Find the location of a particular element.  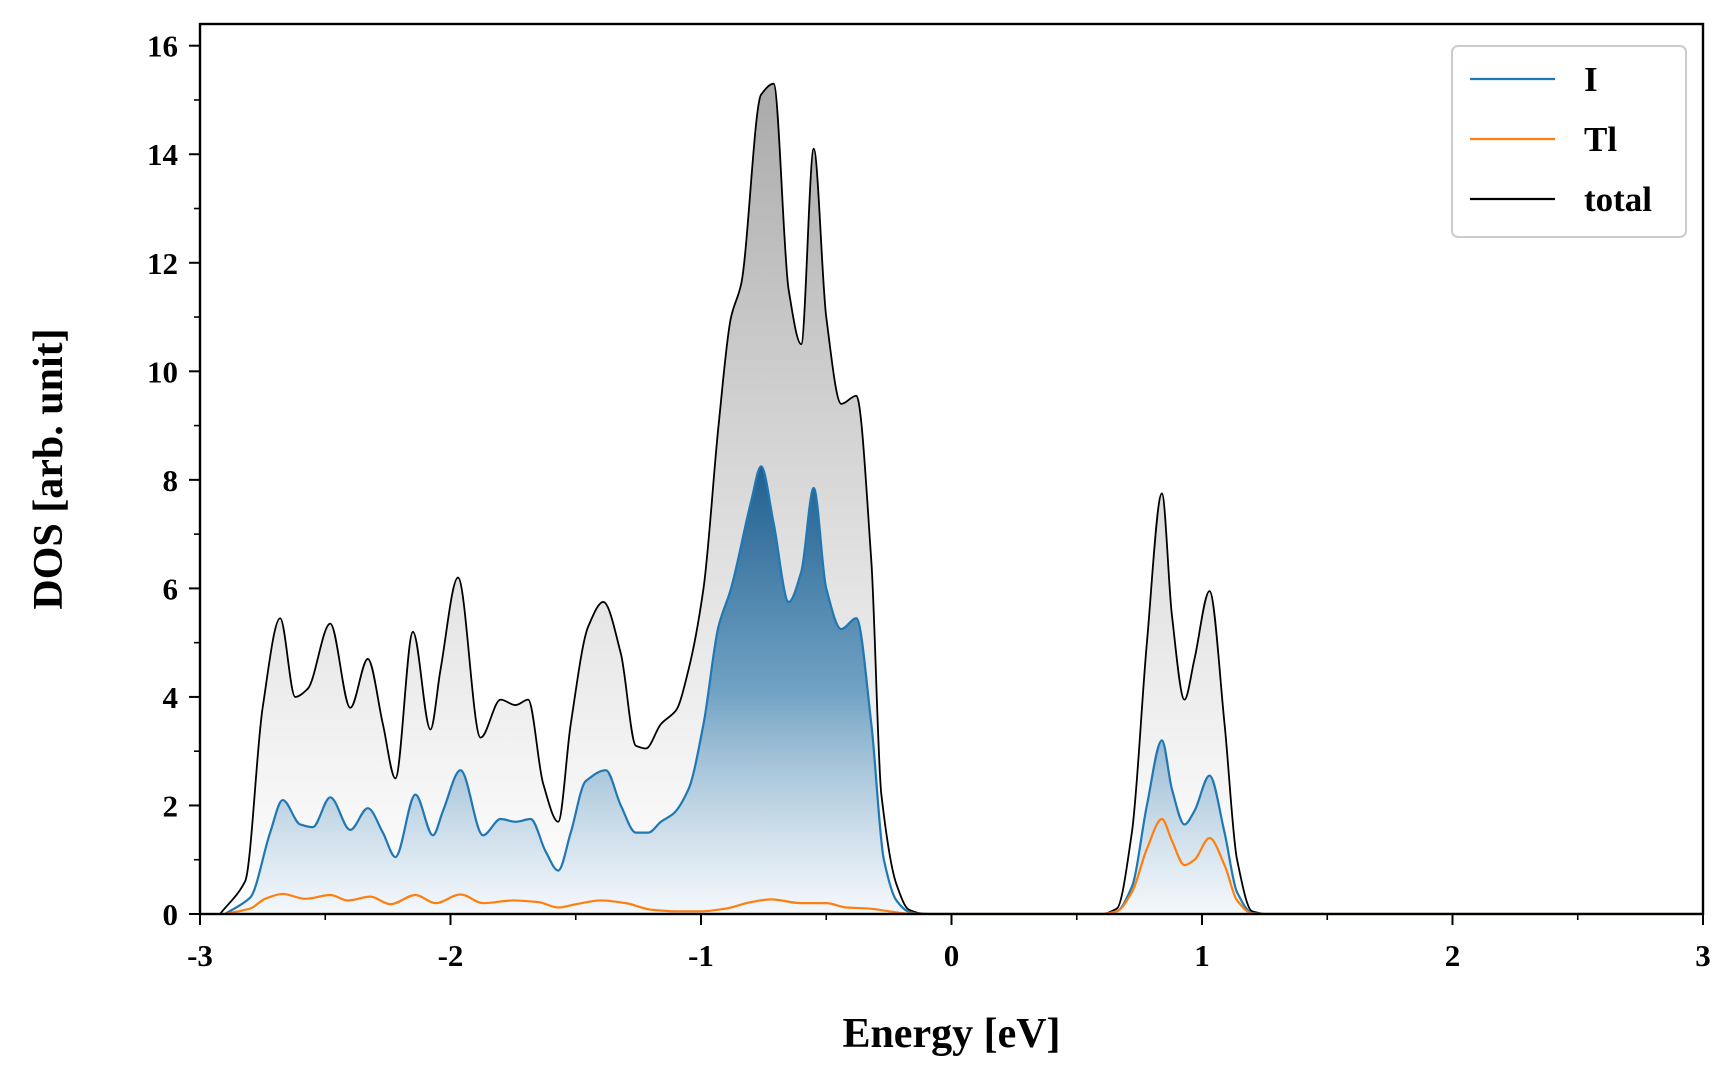

legend-box is located at coordinates (1569, 141).